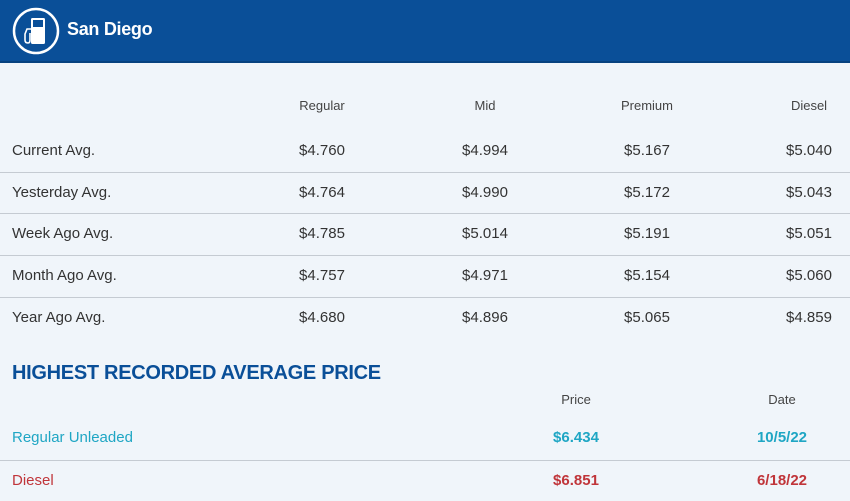 This screenshot has width=850, height=501. I want to click on gas-pump-icon, so click(36, 31).